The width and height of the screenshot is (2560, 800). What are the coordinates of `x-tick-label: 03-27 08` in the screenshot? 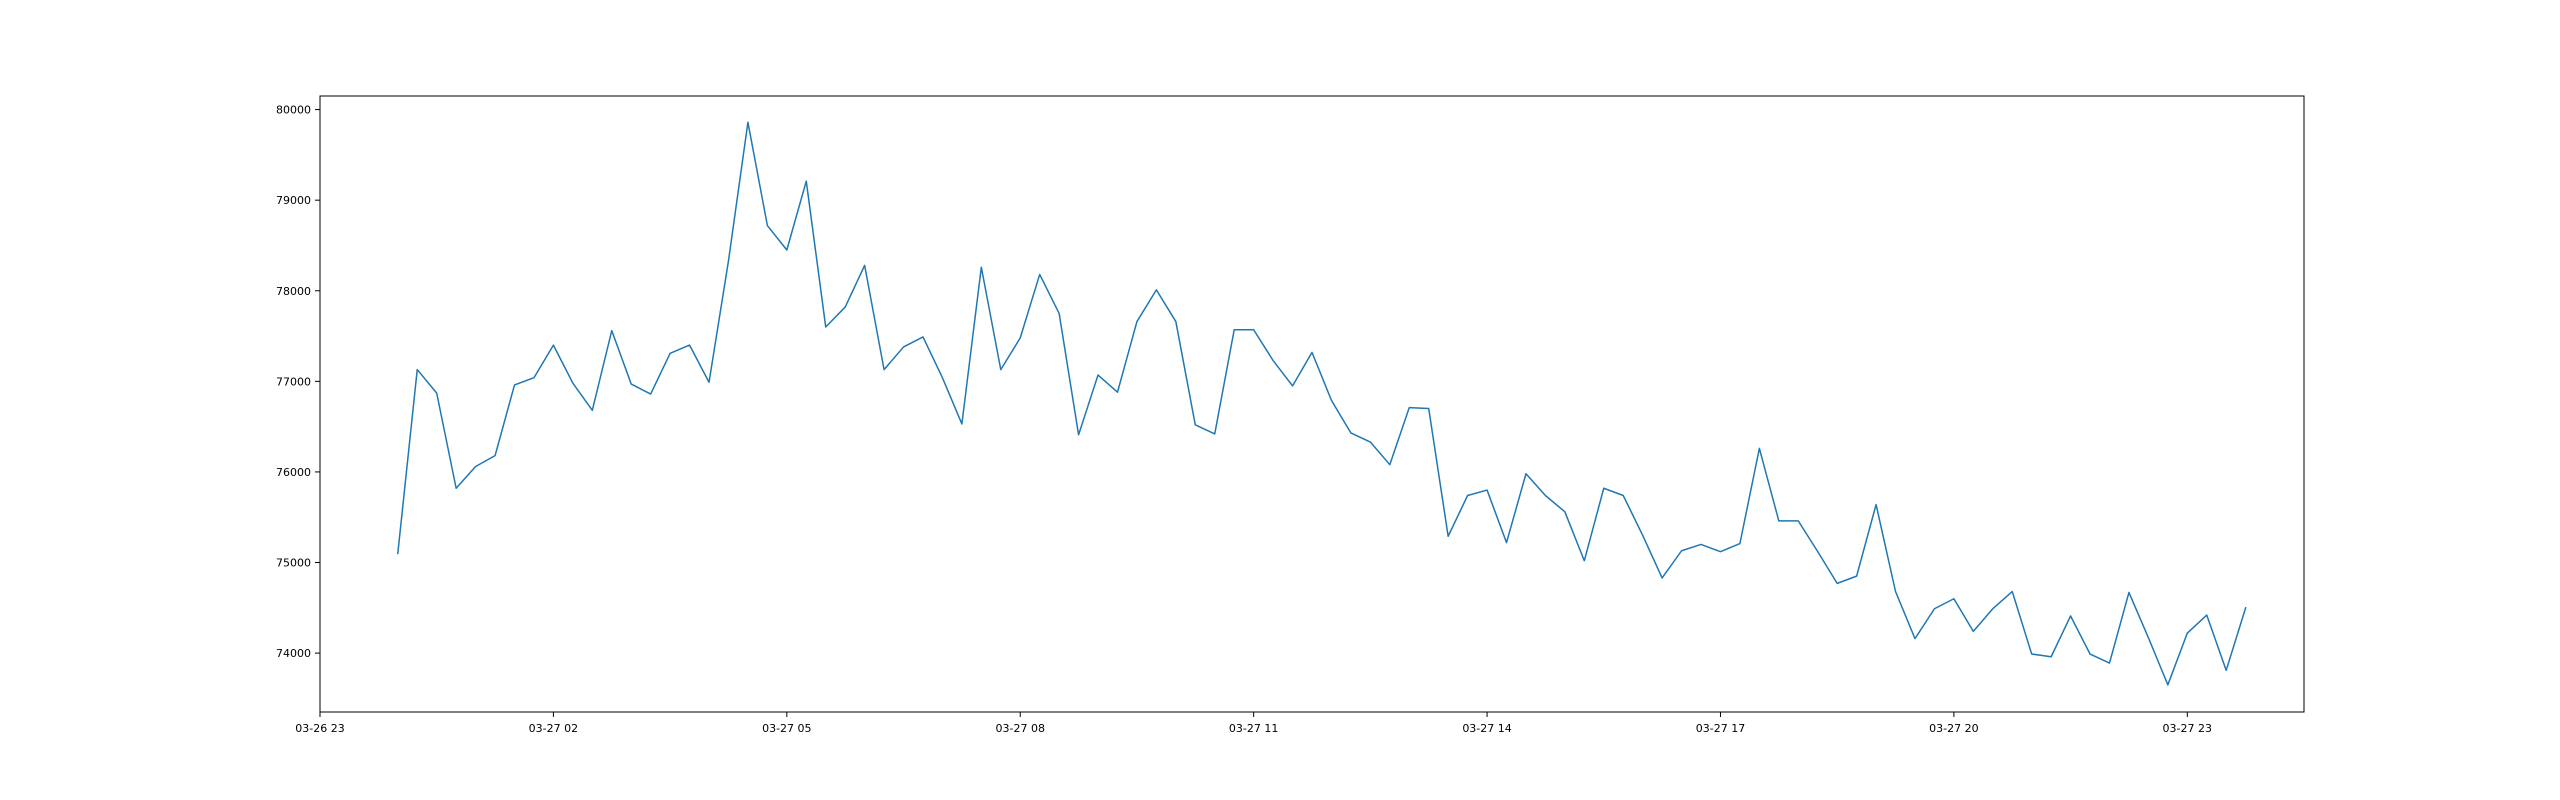 It's located at (1020, 728).